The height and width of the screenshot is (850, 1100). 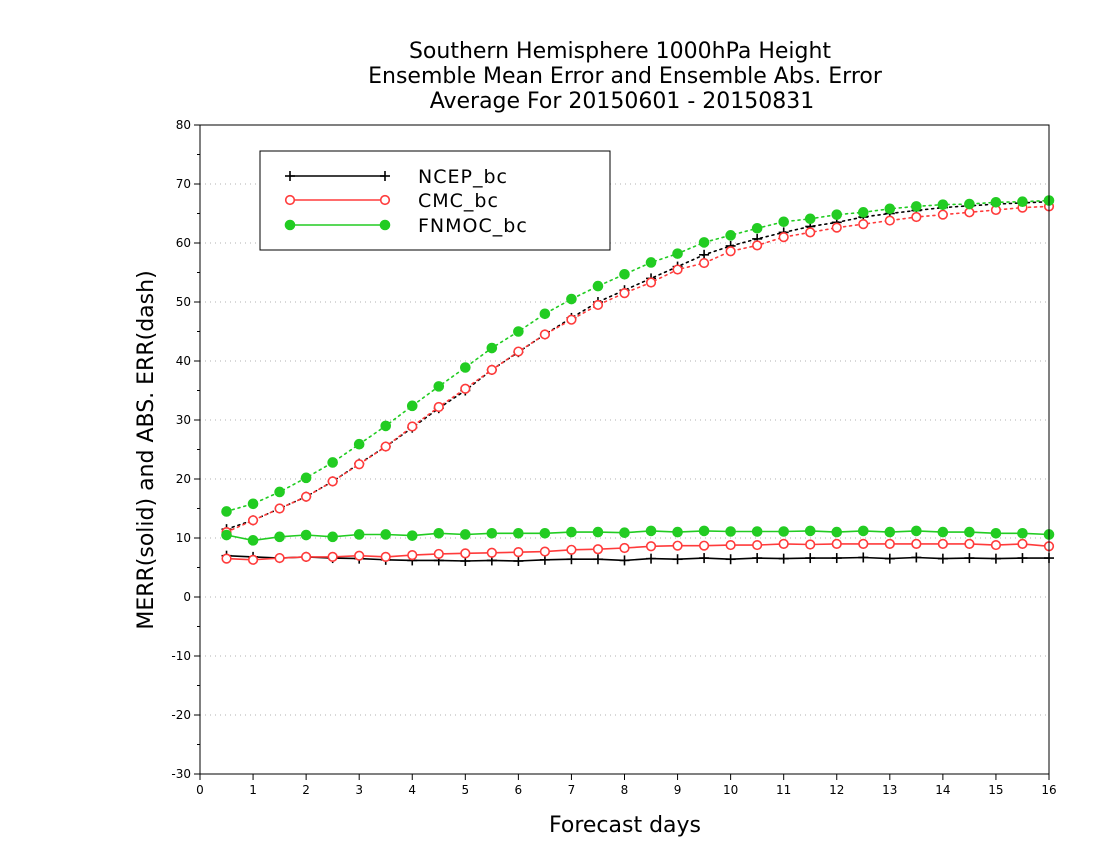 What do you see at coordinates (730, 790) in the screenshot?
I see `x-tick-label: 10` at bounding box center [730, 790].